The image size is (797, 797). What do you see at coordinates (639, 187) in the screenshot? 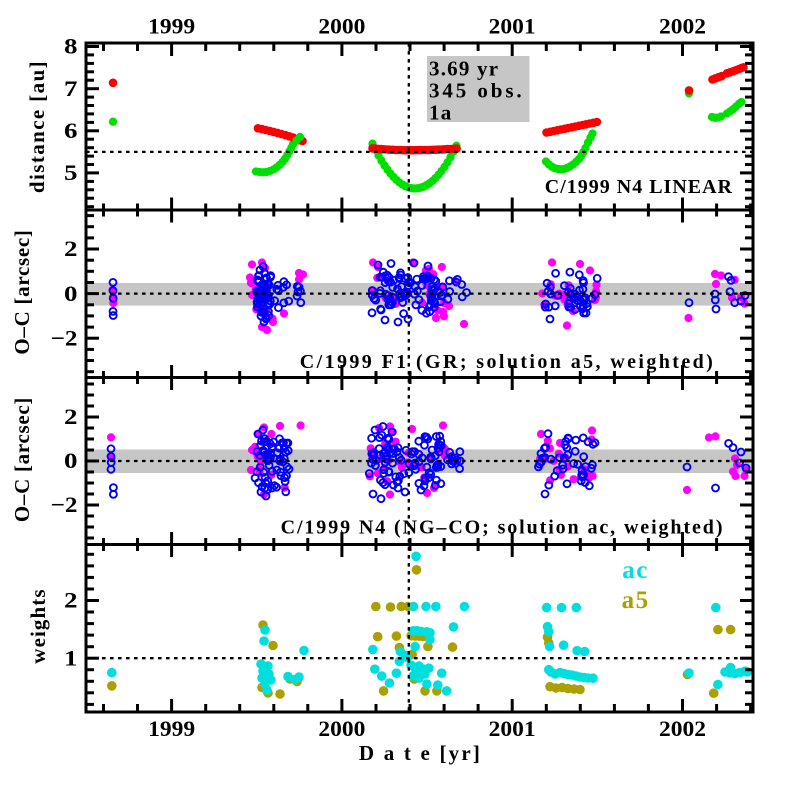
I see `svg-text: C/1999 N4 LINEAR` at bounding box center [639, 187].